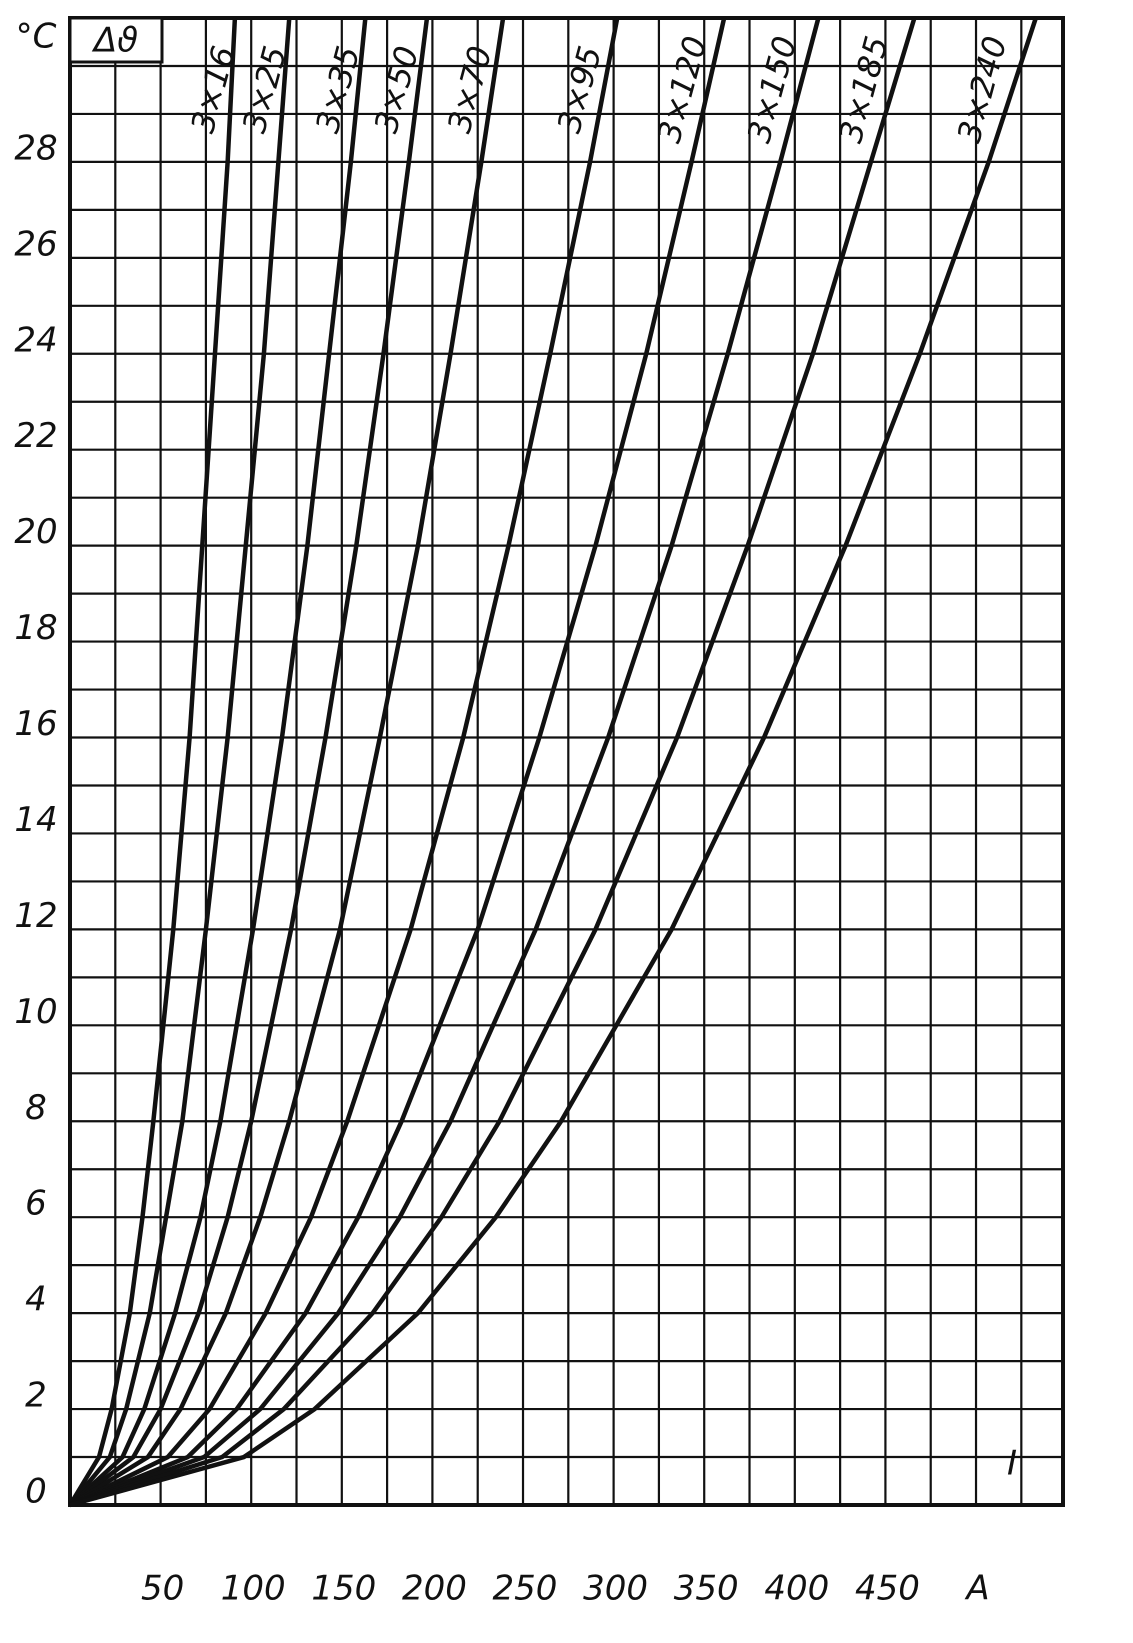  What do you see at coordinates (976, 1589) in the screenshot?
I see `x-unit: A` at bounding box center [976, 1589].